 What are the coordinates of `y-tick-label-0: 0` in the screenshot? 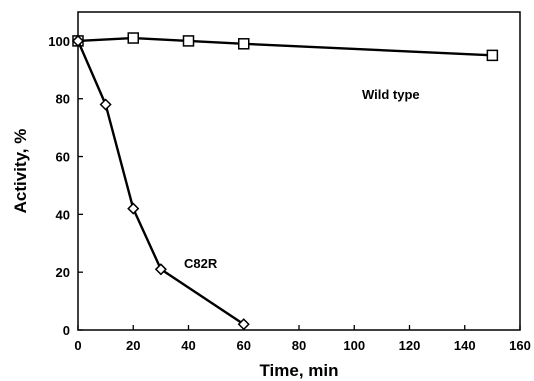 It's located at (66, 330).